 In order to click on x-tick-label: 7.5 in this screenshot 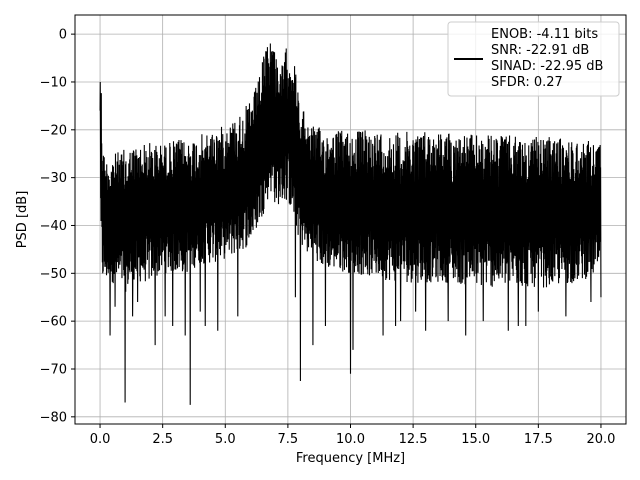, I will do `click(288, 439)`.